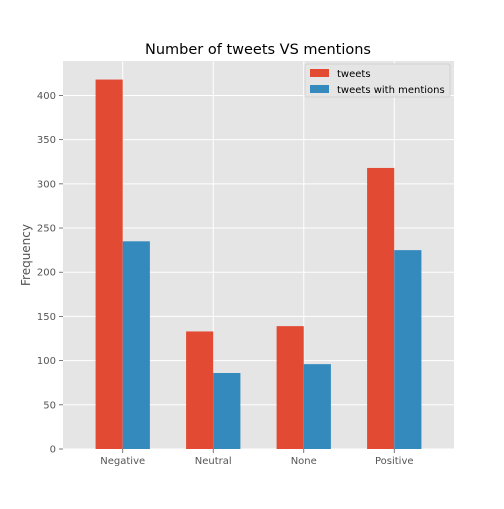 This screenshot has width=504, height=509. Describe the element at coordinates (26, 255) in the screenshot. I see `y-axis-label: Frequency` at that location.